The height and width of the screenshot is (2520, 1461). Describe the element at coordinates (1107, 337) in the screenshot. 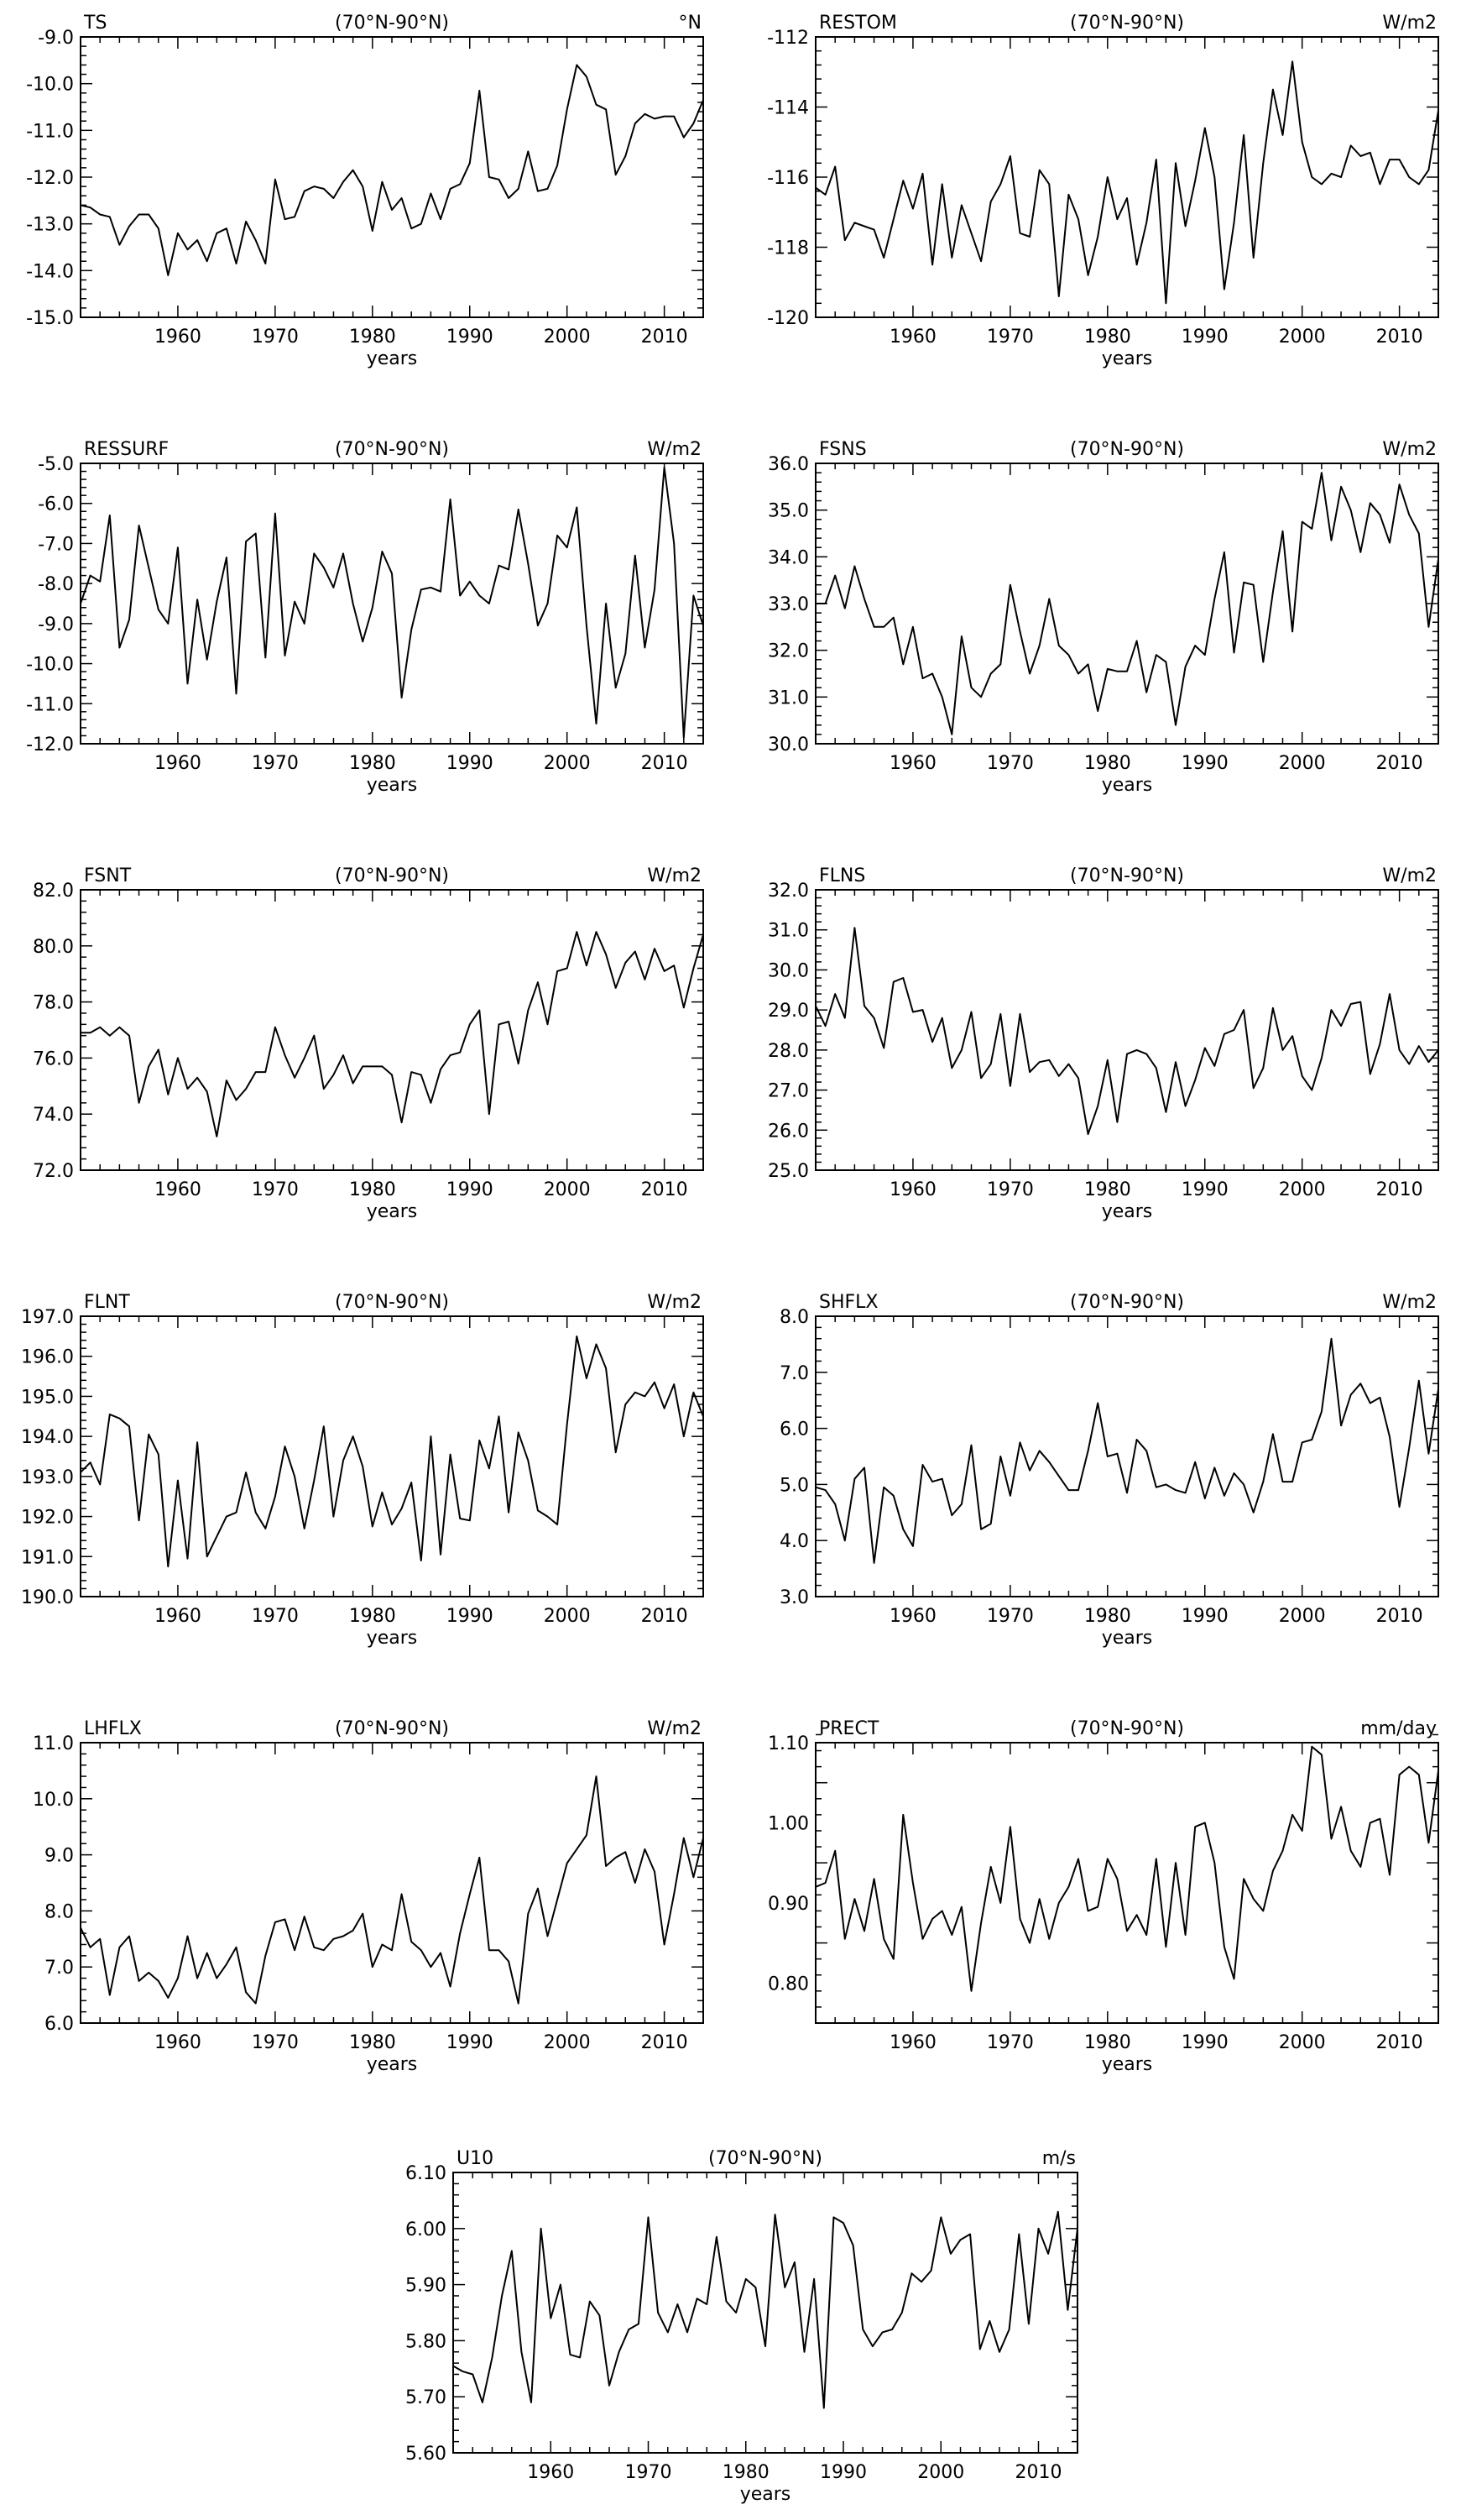

I see `x-tick-label-restom: 1980` at that location.